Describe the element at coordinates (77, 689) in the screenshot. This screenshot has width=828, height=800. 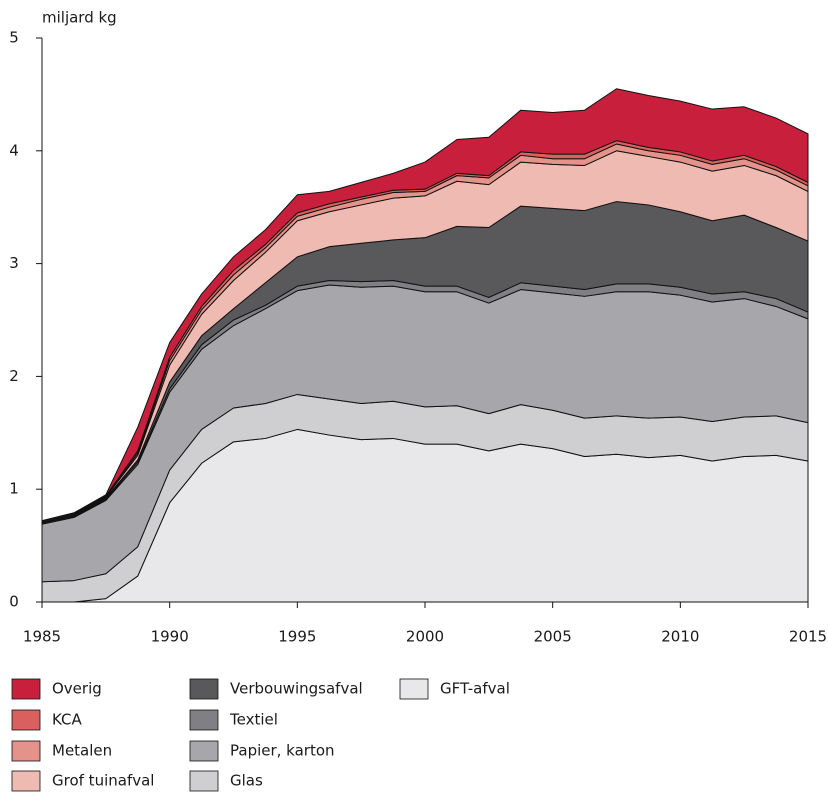
I see `legend-label: Overig` at that location.